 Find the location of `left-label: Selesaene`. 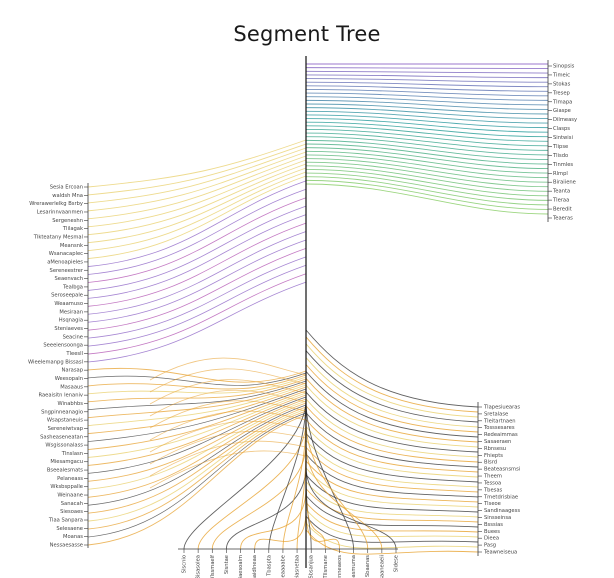

left-label: Selesaene is located at coordinates (69, 529).